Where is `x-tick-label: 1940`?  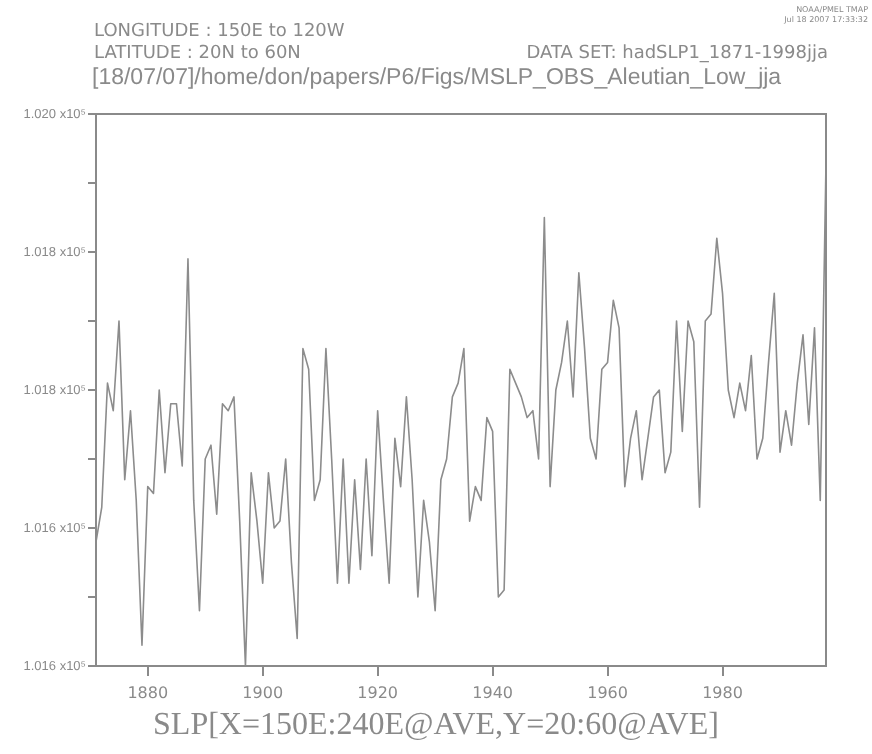 x-tick-label: 1940 is located at coordinates (492, 692).